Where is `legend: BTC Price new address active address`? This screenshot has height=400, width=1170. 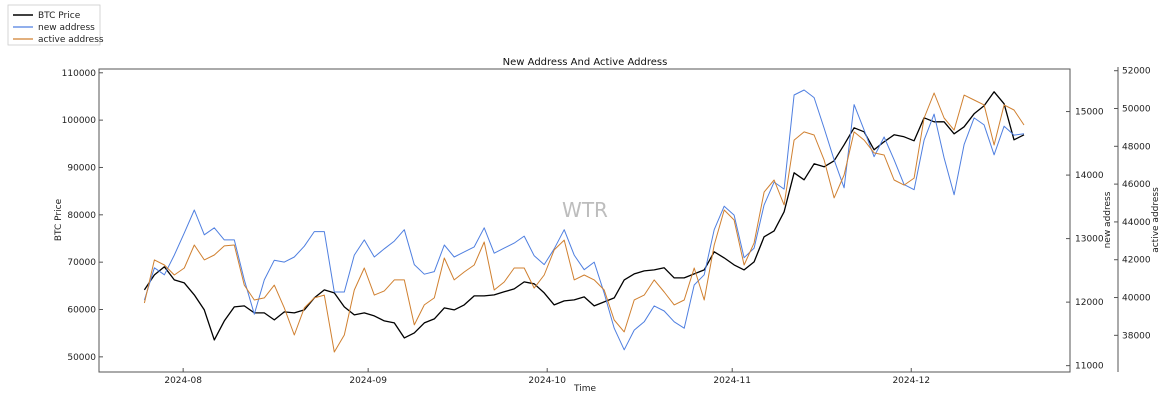 legend: BTC Price new address active address is located at coordinates (55, 25).